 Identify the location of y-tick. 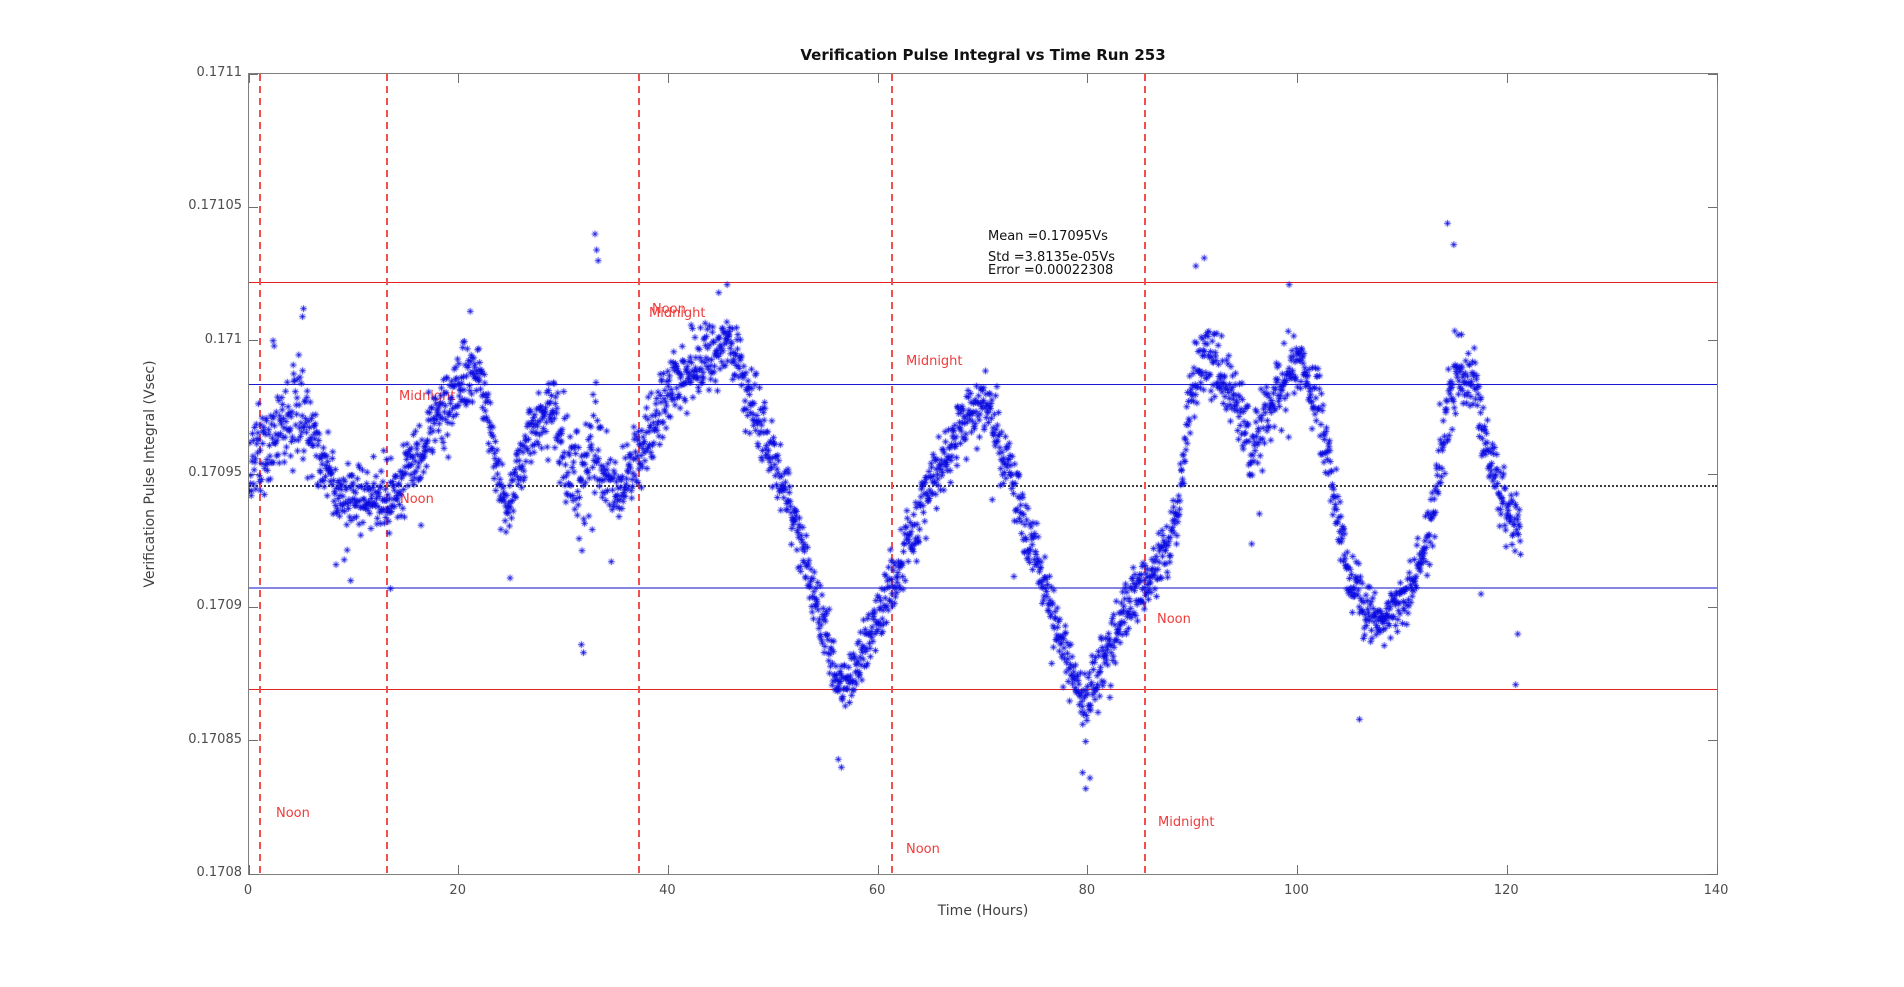
(253, 874).